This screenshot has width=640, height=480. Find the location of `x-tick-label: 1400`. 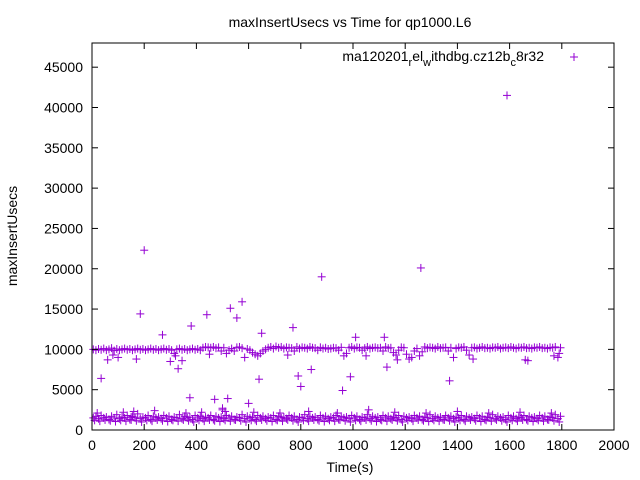

x-tick-label: 1400 is located at coordinates (457, 445).